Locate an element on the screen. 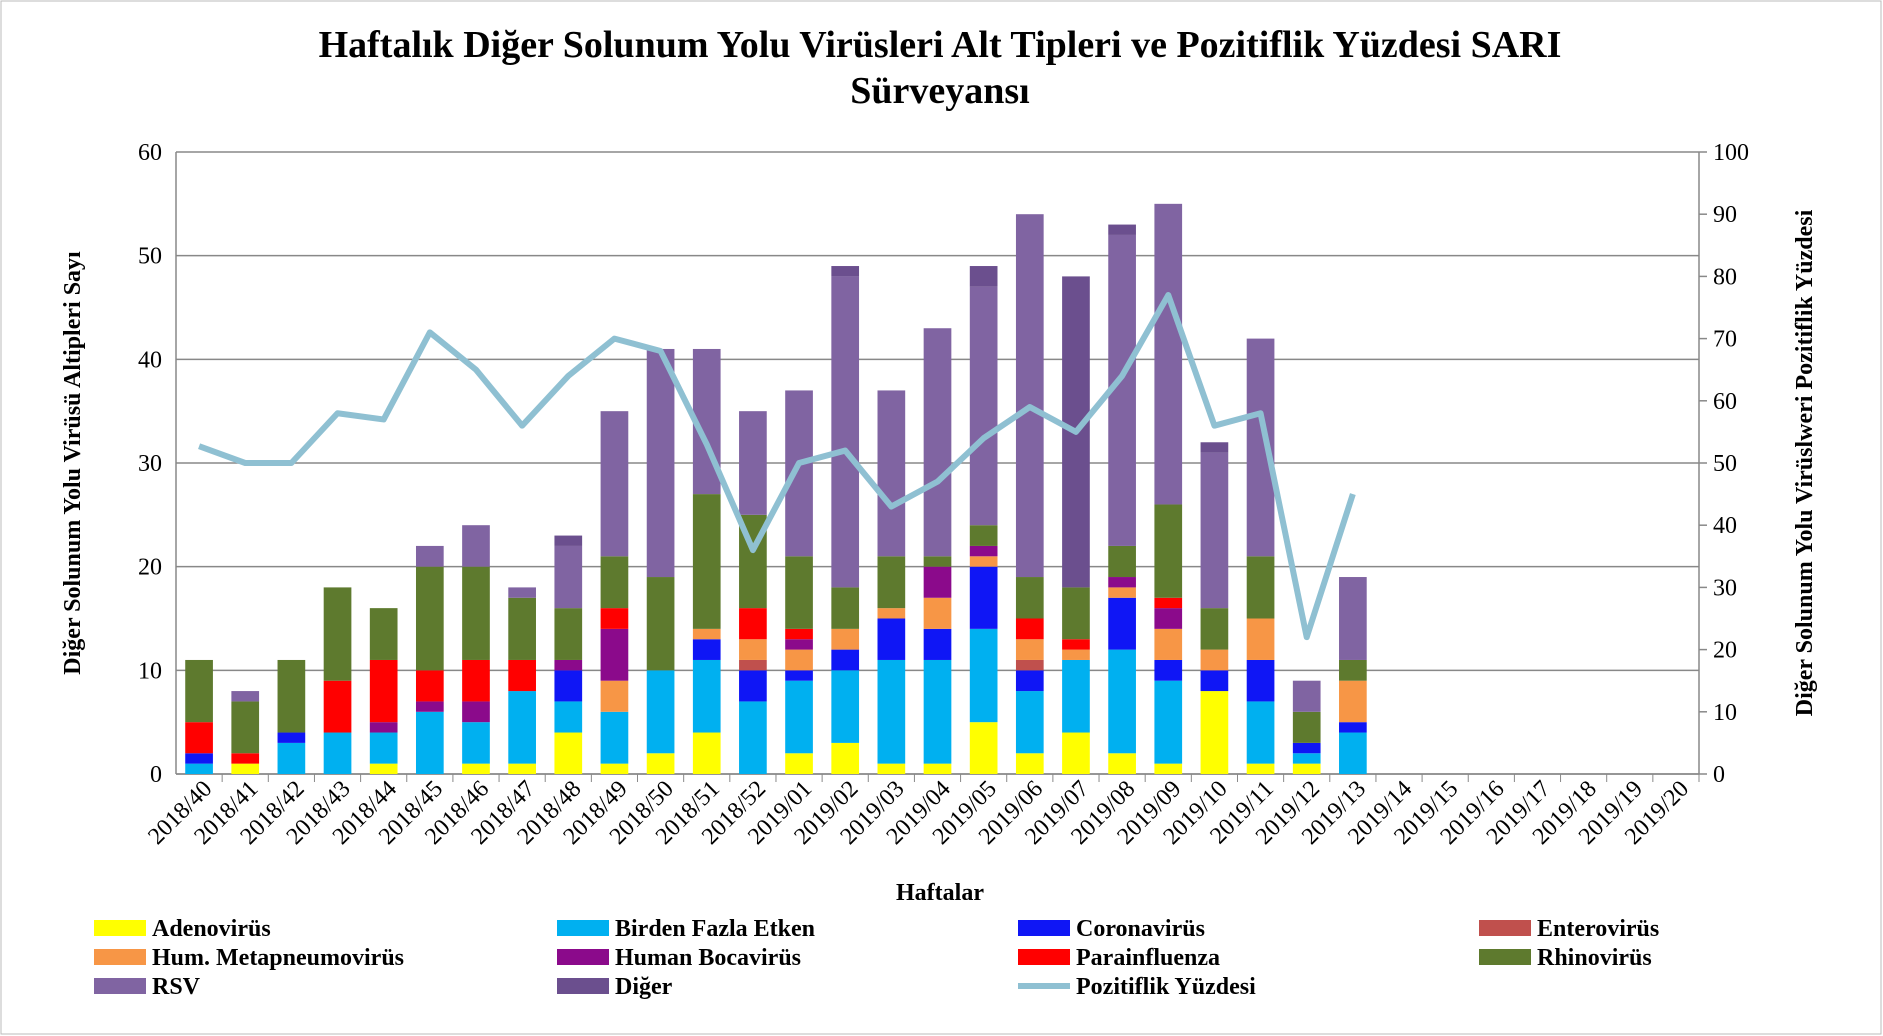 The width and height of the screenshot is (1883, 1036). y-tick-label: 0 is located at coordinates (156, 775).